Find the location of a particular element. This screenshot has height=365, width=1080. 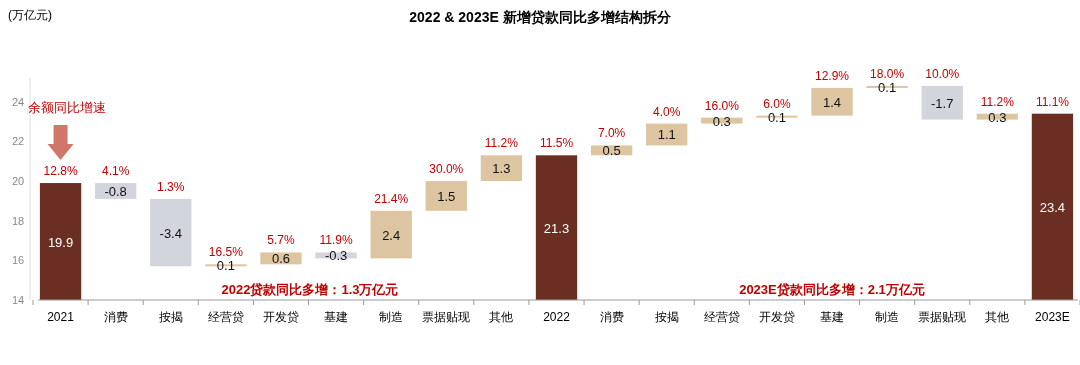

data-label: -0.8 is located at coordinates (115, 191).